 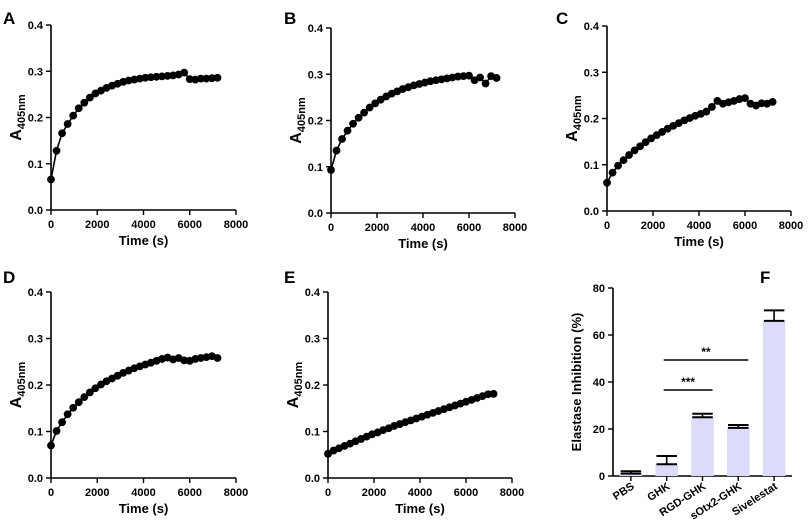 What do you see at coordinates (576, 382) in the screenshot?
I see `y-axis-label: Elastase Inhibition (%)` at bounding box center [576, 382].